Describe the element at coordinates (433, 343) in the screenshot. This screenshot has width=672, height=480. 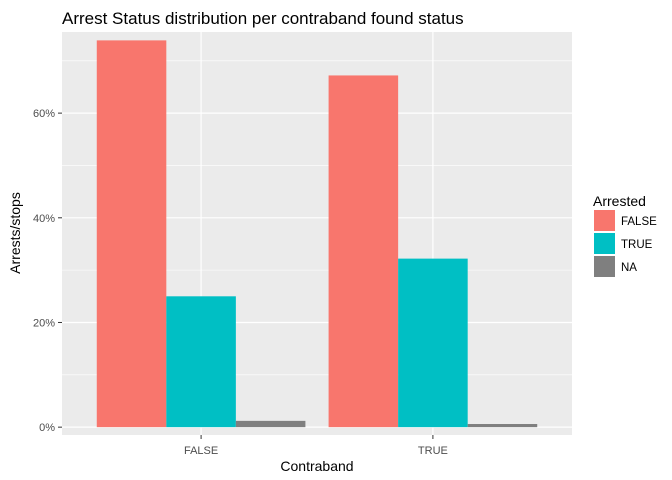
I see `bar-true-true` at that location.